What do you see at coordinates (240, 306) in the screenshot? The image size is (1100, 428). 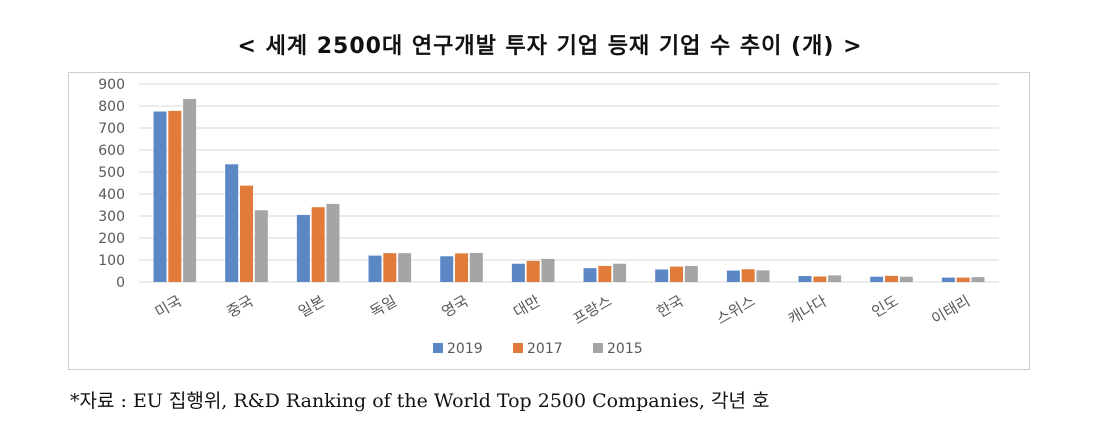 I see `x-tick-label: 중국` at bounding box center [240, 306].